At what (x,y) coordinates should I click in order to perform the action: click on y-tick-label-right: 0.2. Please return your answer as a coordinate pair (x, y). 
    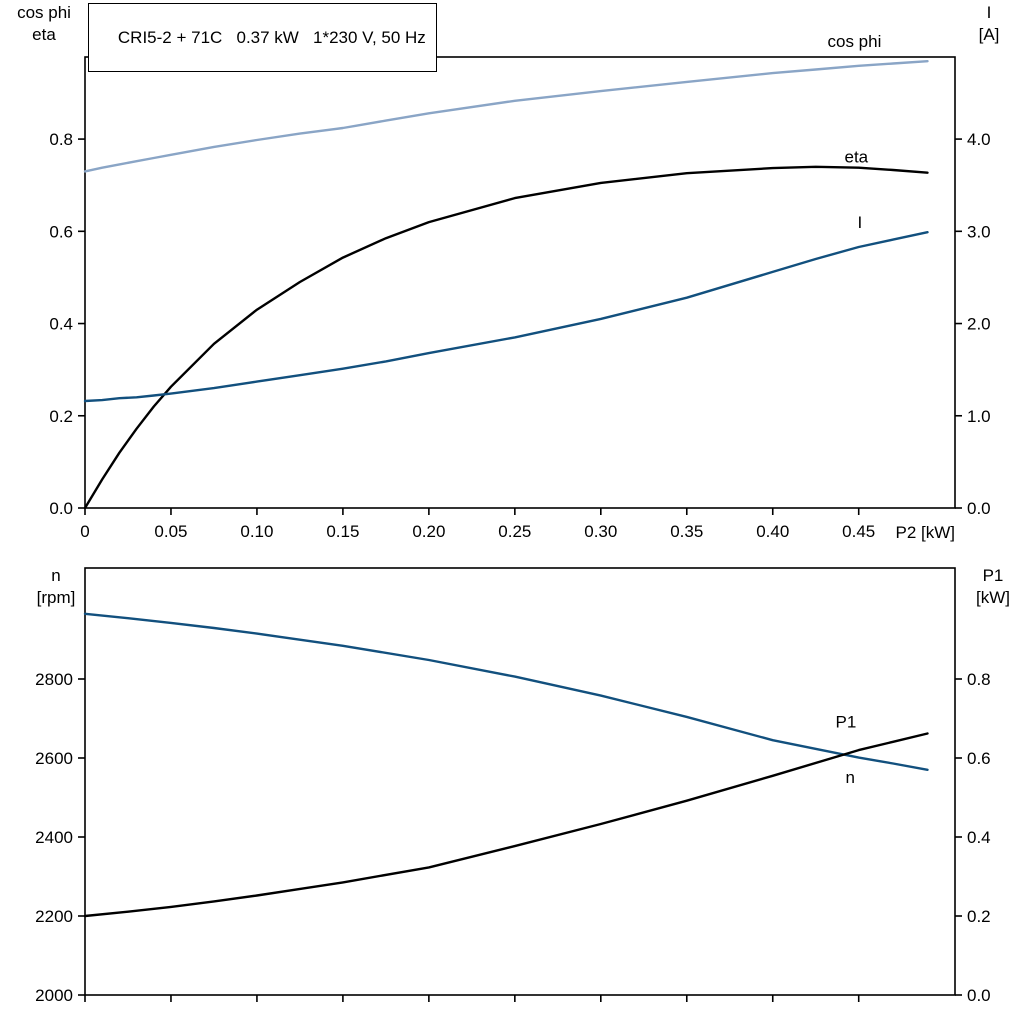
    Looking at the image, I should click on (979, 916).